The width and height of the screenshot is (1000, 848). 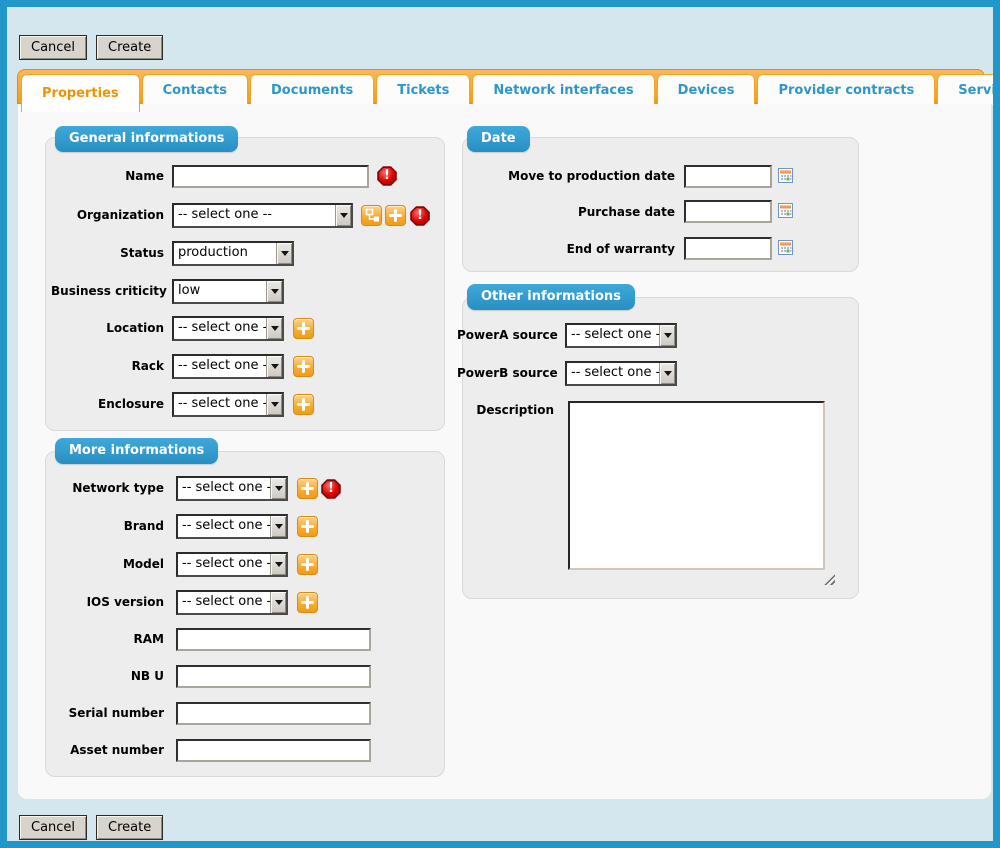 I want to click on brand-add-button, so click(x=307, y=526).